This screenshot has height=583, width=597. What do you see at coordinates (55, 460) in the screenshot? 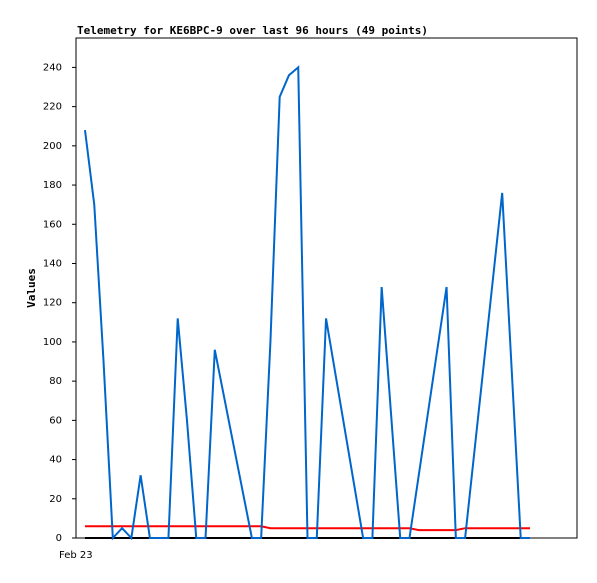
I see `y-tick-label: 40` at bounding box center [55, 460].